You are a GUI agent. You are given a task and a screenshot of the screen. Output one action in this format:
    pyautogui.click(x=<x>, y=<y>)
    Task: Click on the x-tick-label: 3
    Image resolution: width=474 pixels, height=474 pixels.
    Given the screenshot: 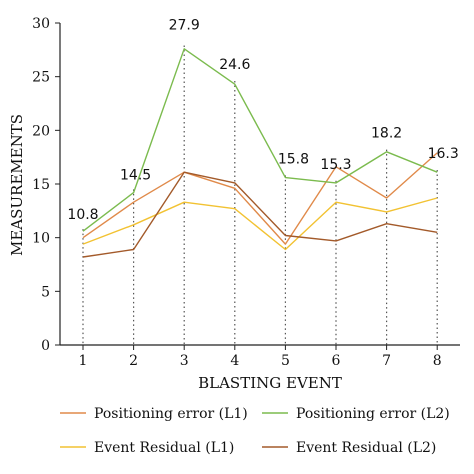 What is the action you would take?
    pyautogui.click(x=184, y=361)
    